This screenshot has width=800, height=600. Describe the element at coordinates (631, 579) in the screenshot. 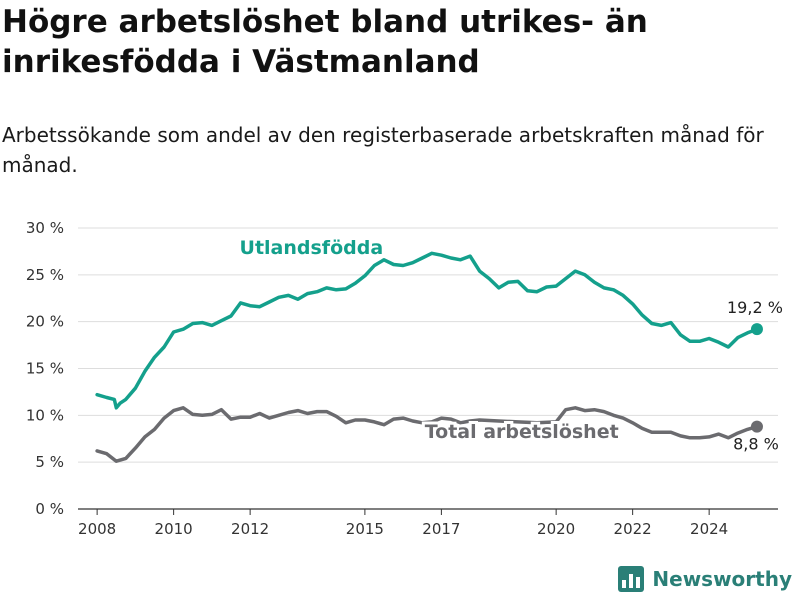

I see `bar-chart-icon` at that location.